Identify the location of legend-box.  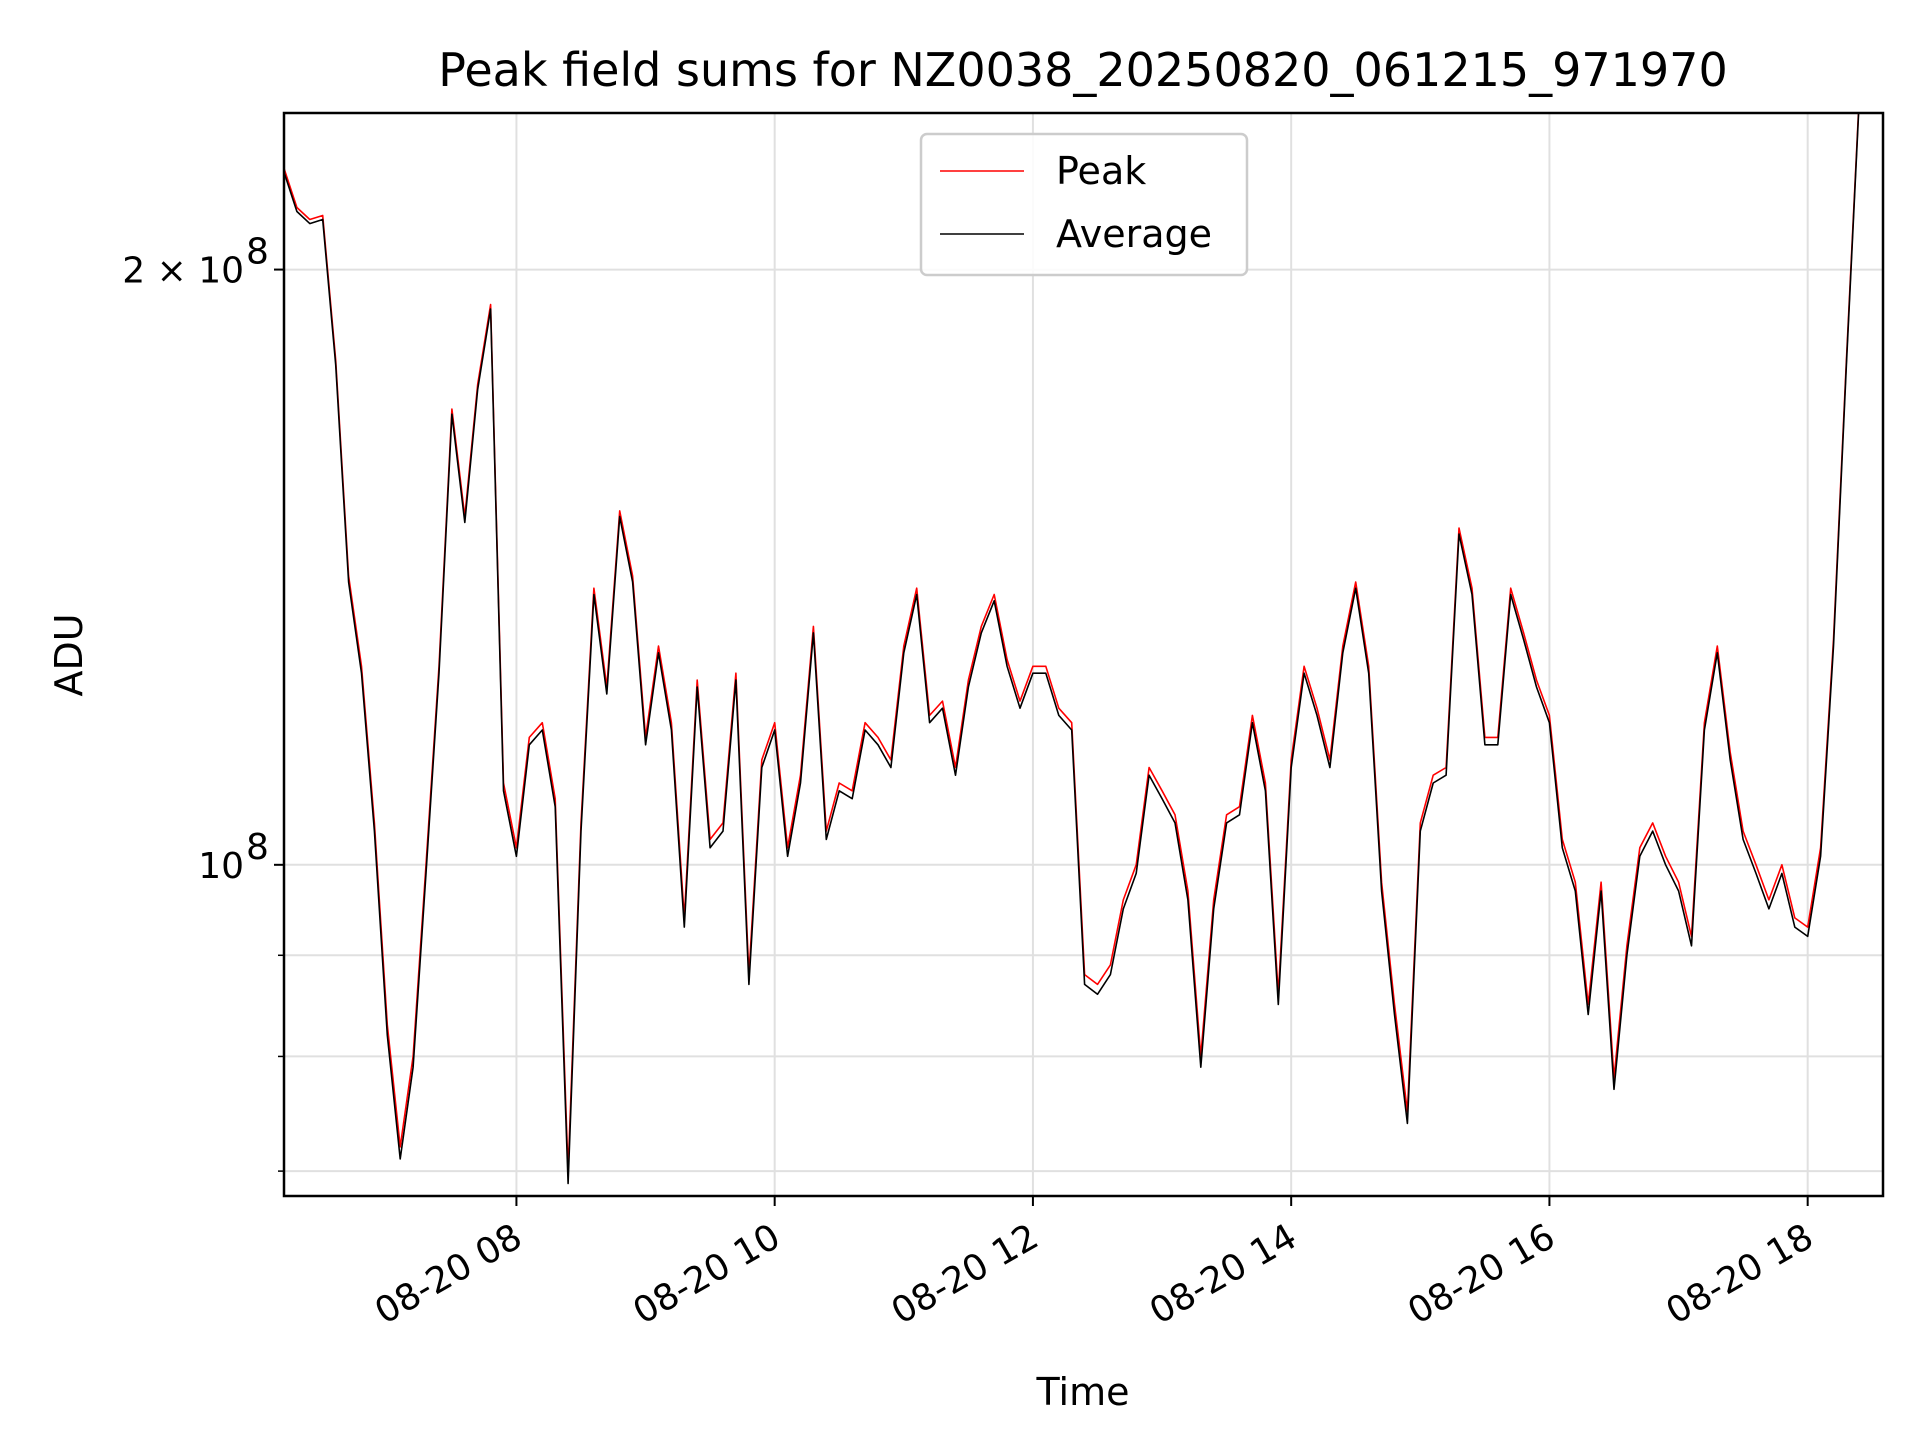
(1084, 204).